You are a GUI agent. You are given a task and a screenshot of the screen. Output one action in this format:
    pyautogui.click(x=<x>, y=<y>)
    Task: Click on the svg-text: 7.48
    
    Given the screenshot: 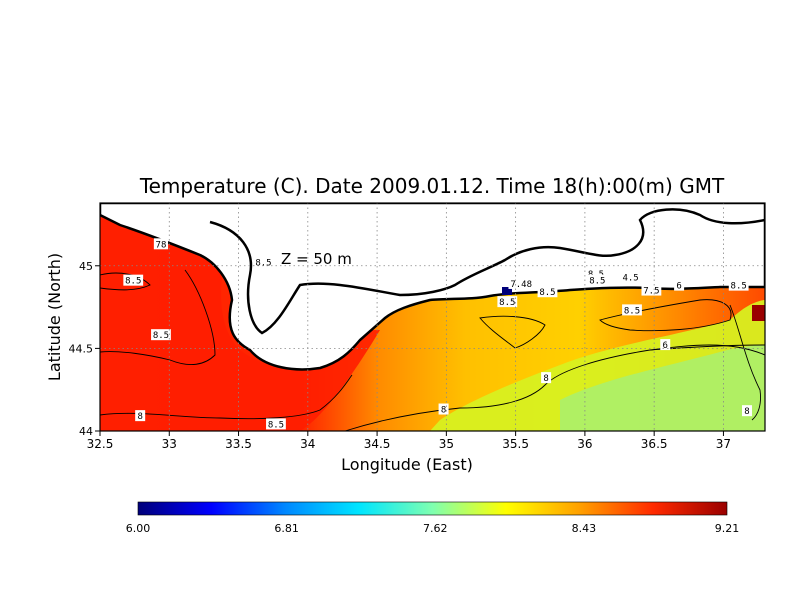 What is the action you would take?
    pyautogui.click(x=521, y=285)
    